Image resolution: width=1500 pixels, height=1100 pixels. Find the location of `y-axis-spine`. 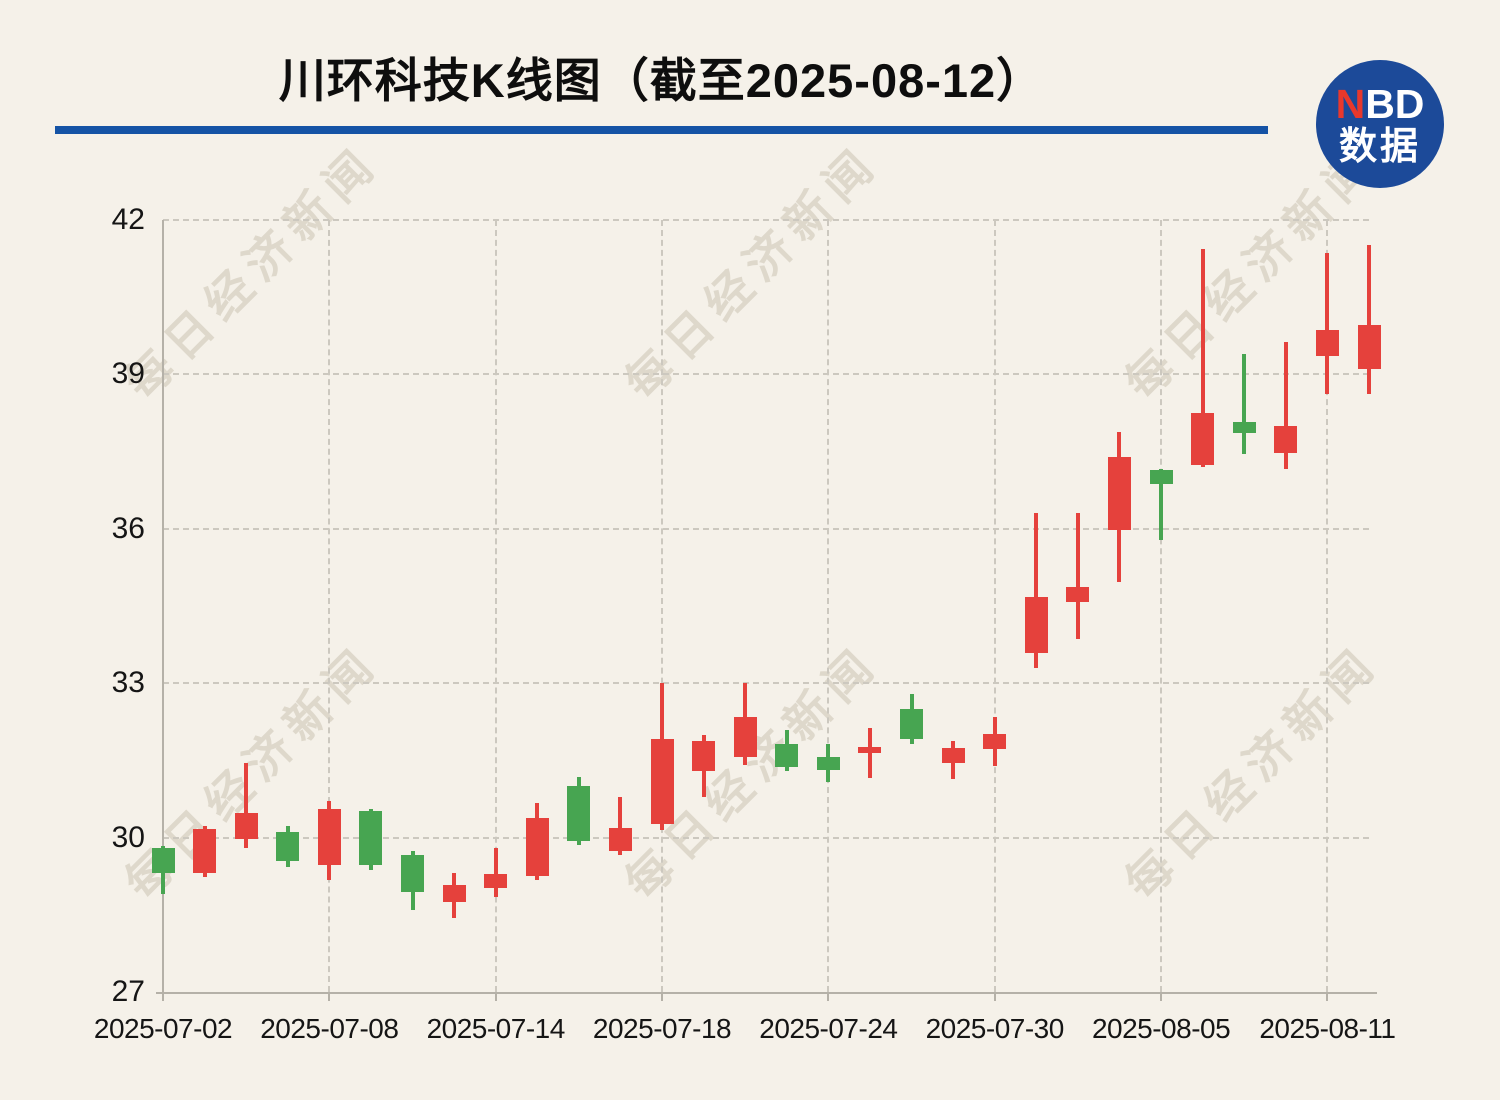

y-axis-spine is located at coordinates (163, 606).